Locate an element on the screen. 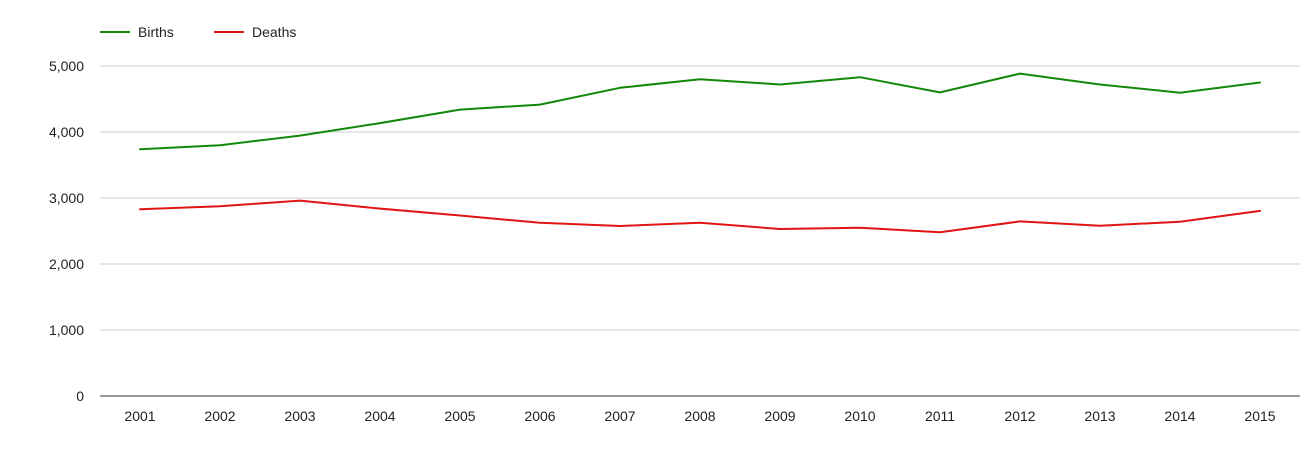 The width and height of the screenshot is (1305, 450). x-tick-label: 2001 is located at coordinates (139, 416).